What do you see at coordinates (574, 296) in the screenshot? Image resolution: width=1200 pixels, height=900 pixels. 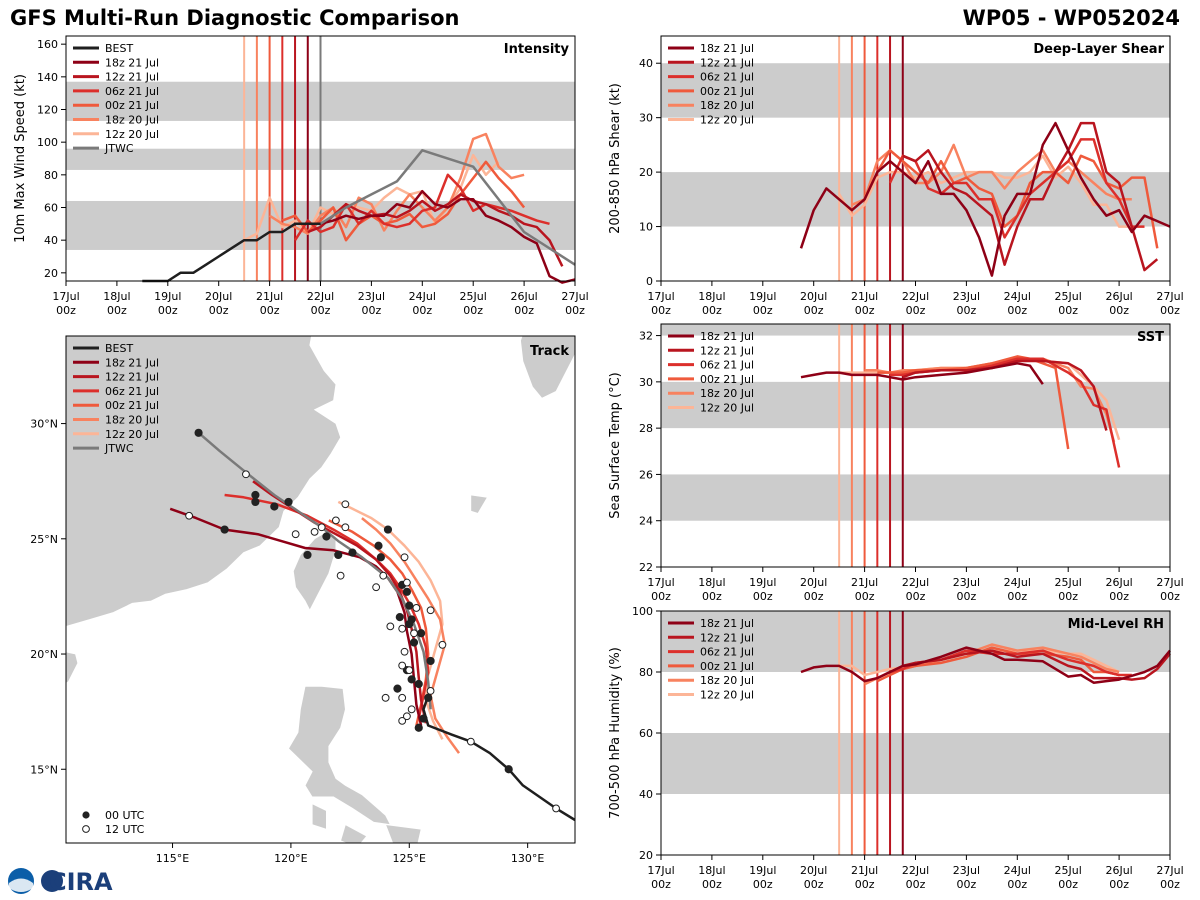 I see `intensity-xtick-day: 27Jul` at bounding box center [574, 296].